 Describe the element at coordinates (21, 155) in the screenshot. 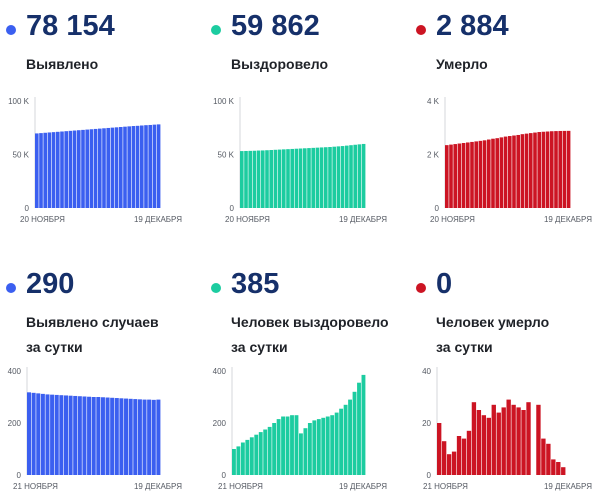

I see `y-tick-label: 50 K` at that location.